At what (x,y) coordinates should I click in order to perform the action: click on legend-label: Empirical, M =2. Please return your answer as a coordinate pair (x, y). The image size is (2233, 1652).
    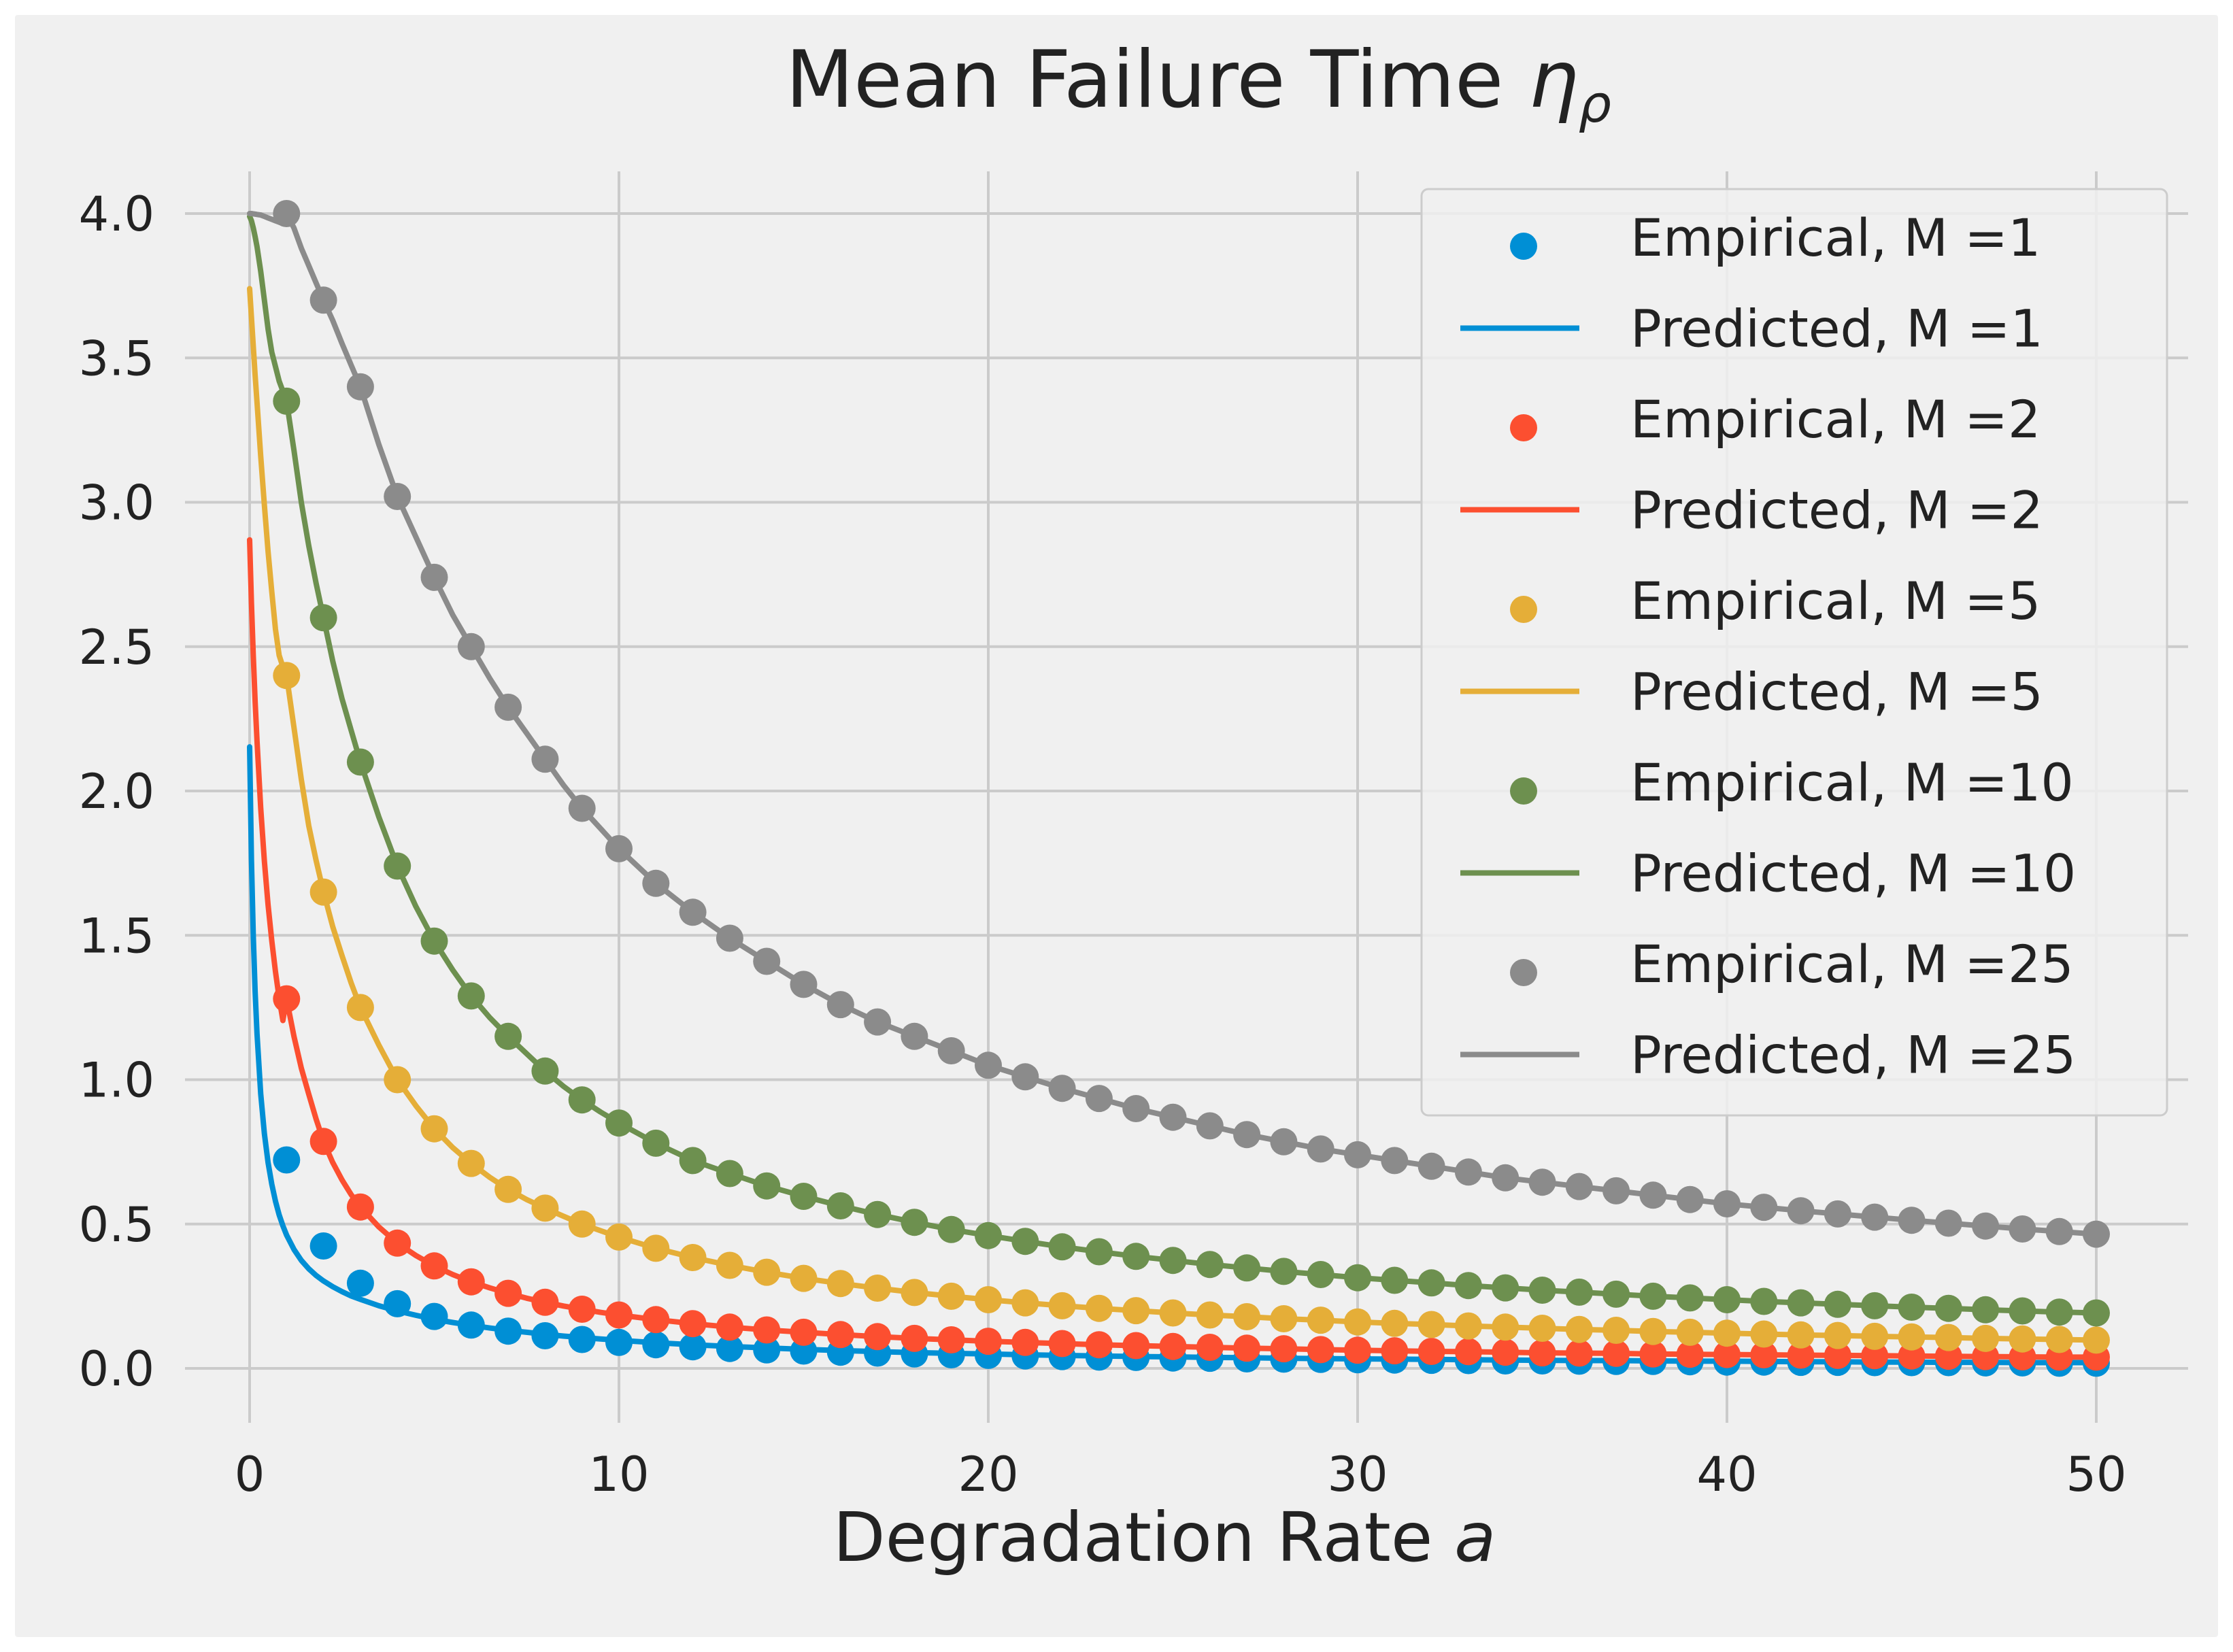
    Looking at the image, I should click on (1836, 420).